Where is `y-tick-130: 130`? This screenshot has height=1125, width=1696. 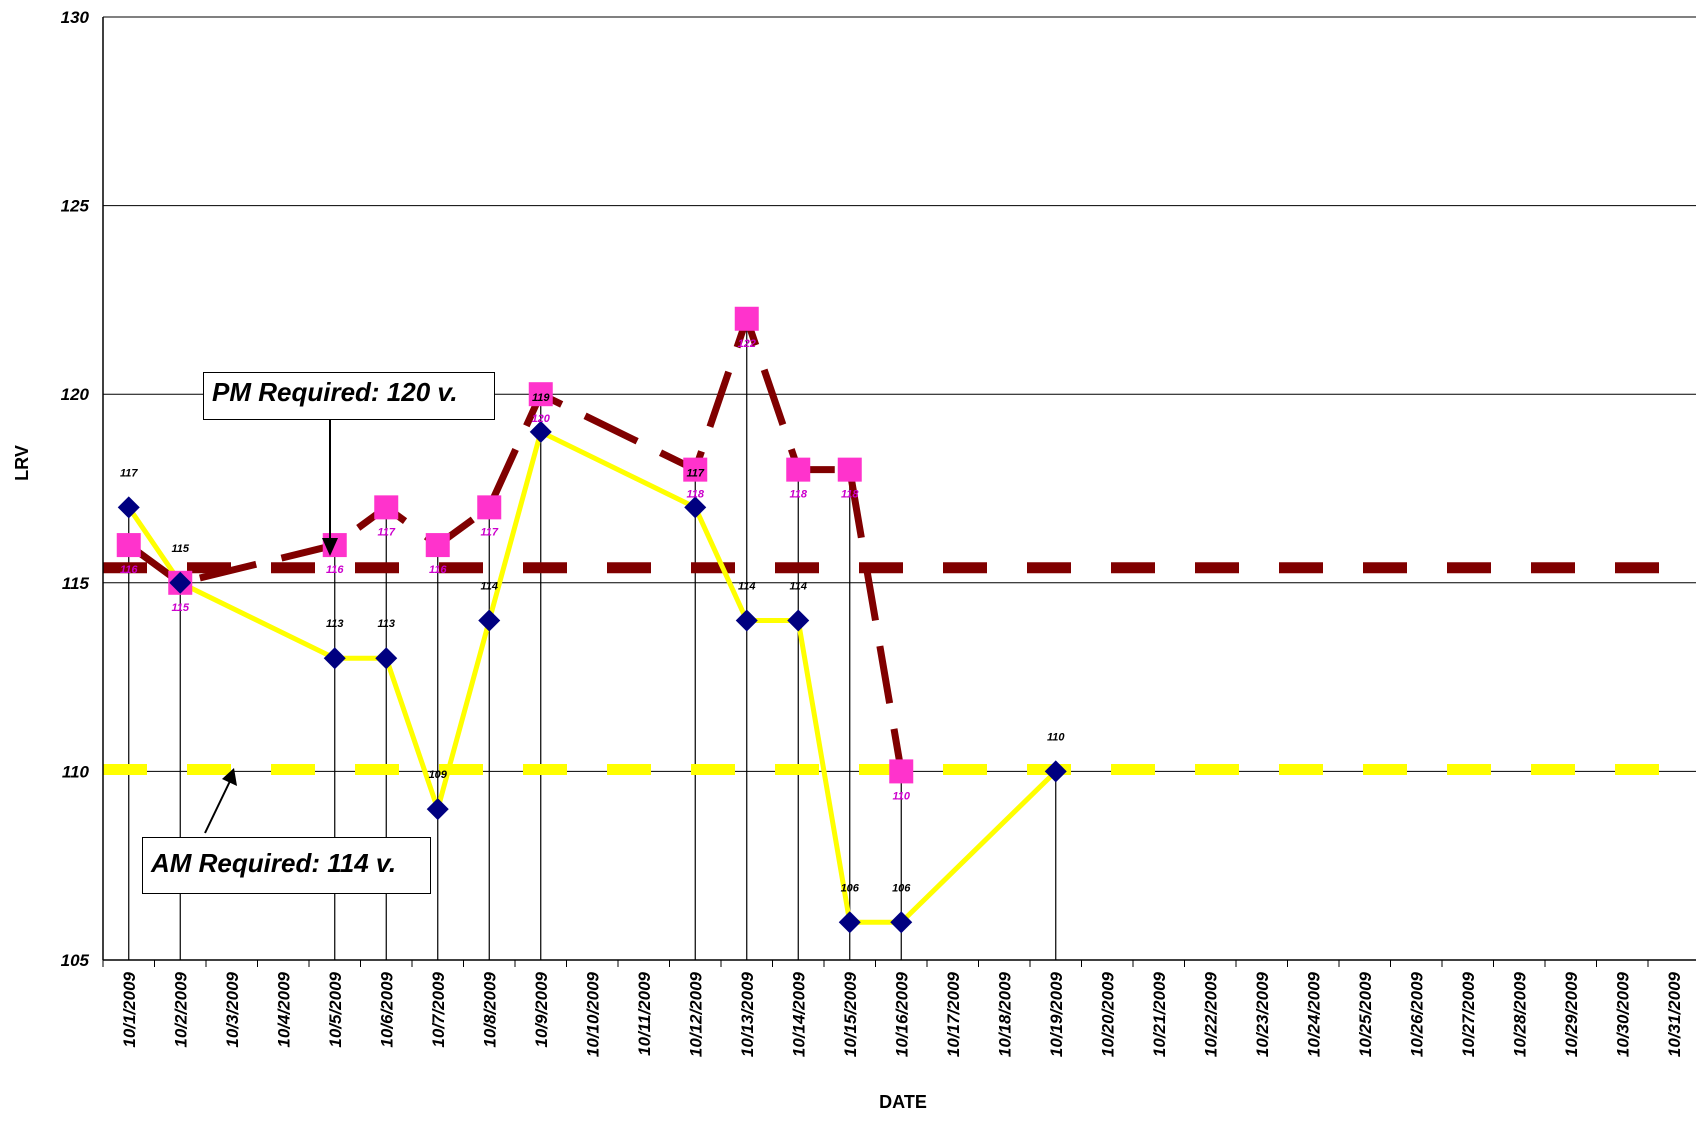 y-tick-130: 130 is located at coordinates (75, 17).